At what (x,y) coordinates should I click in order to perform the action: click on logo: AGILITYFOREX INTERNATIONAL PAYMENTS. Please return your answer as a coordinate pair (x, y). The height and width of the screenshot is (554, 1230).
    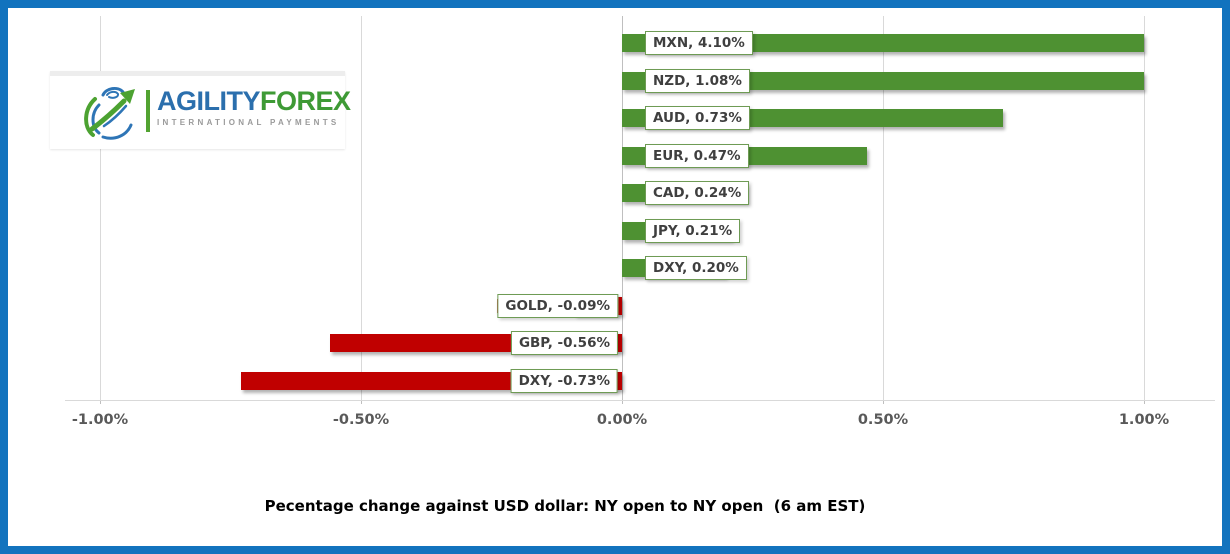
    Looking at the image, I should click on (200, 110).